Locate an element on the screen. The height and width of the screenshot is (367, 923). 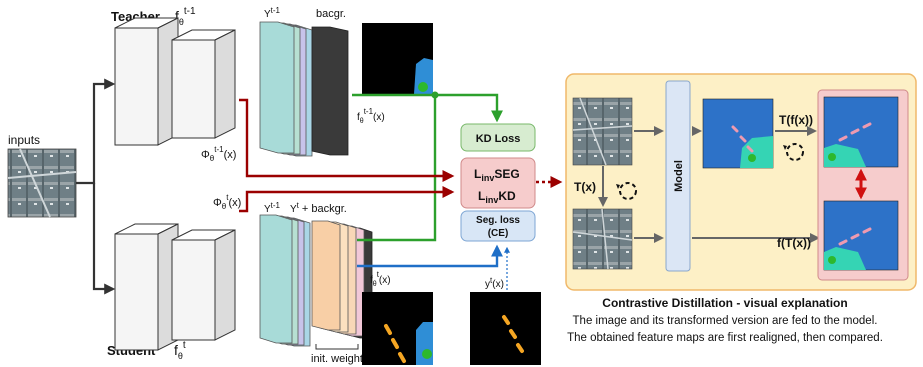
rotate-icon is located at coordinates (626, 191).